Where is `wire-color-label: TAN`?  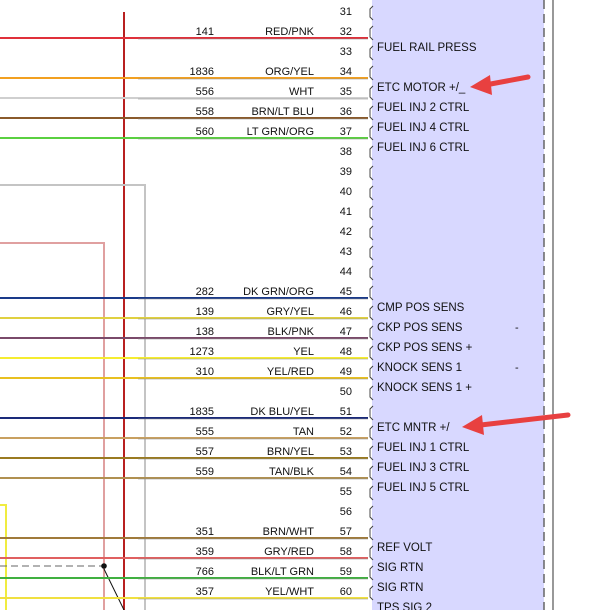
wire-color-label: TAN is located at coordinates (303, 432).